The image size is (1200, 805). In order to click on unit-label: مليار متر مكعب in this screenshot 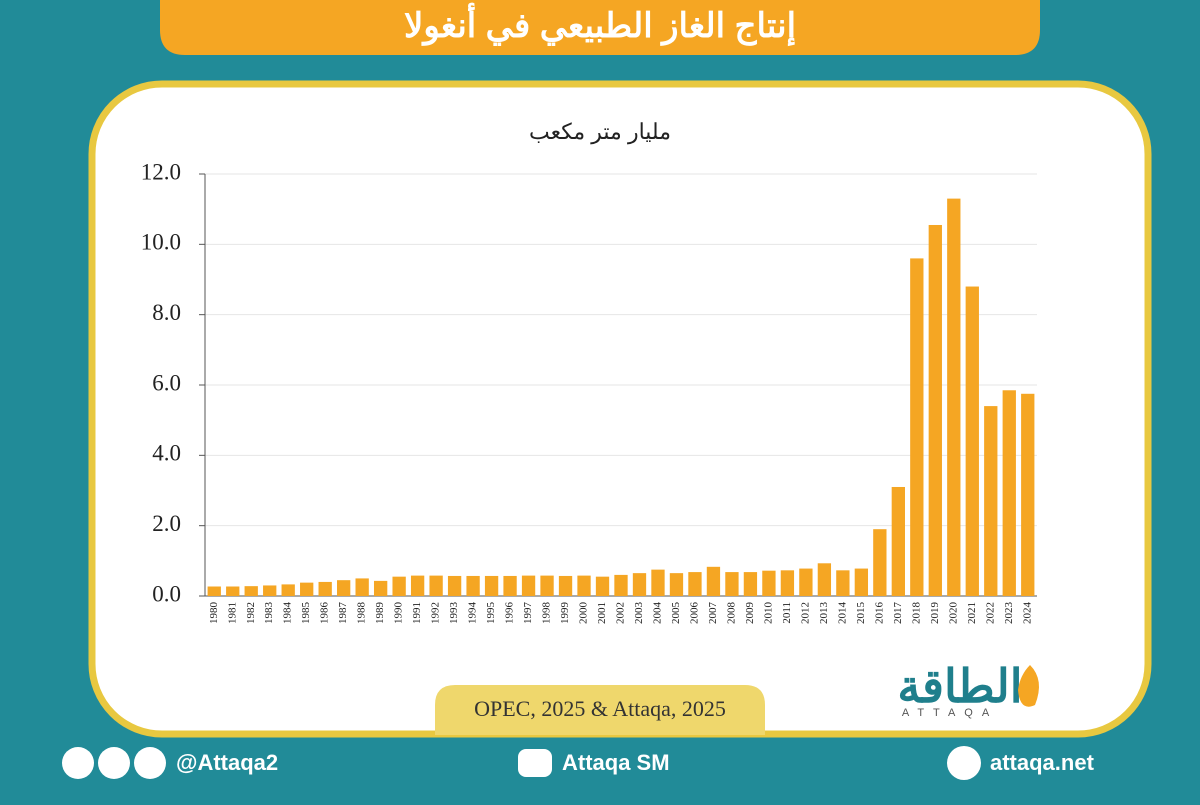, I will do `click(600, 132)`.